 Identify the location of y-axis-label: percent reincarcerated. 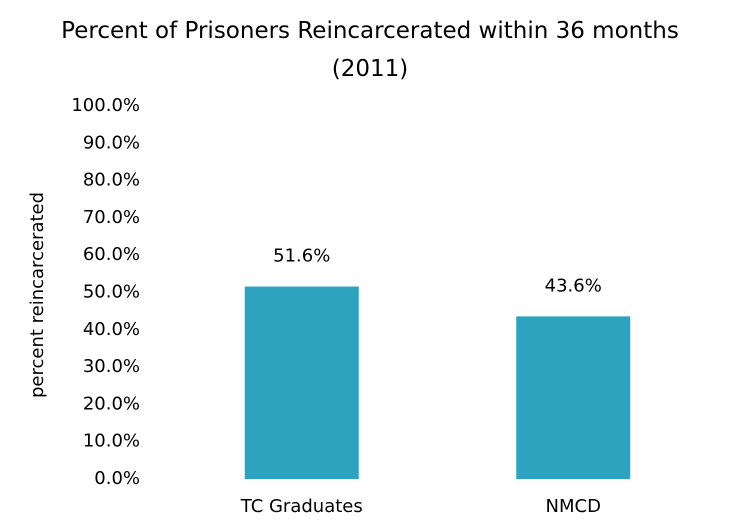
(37, 295).